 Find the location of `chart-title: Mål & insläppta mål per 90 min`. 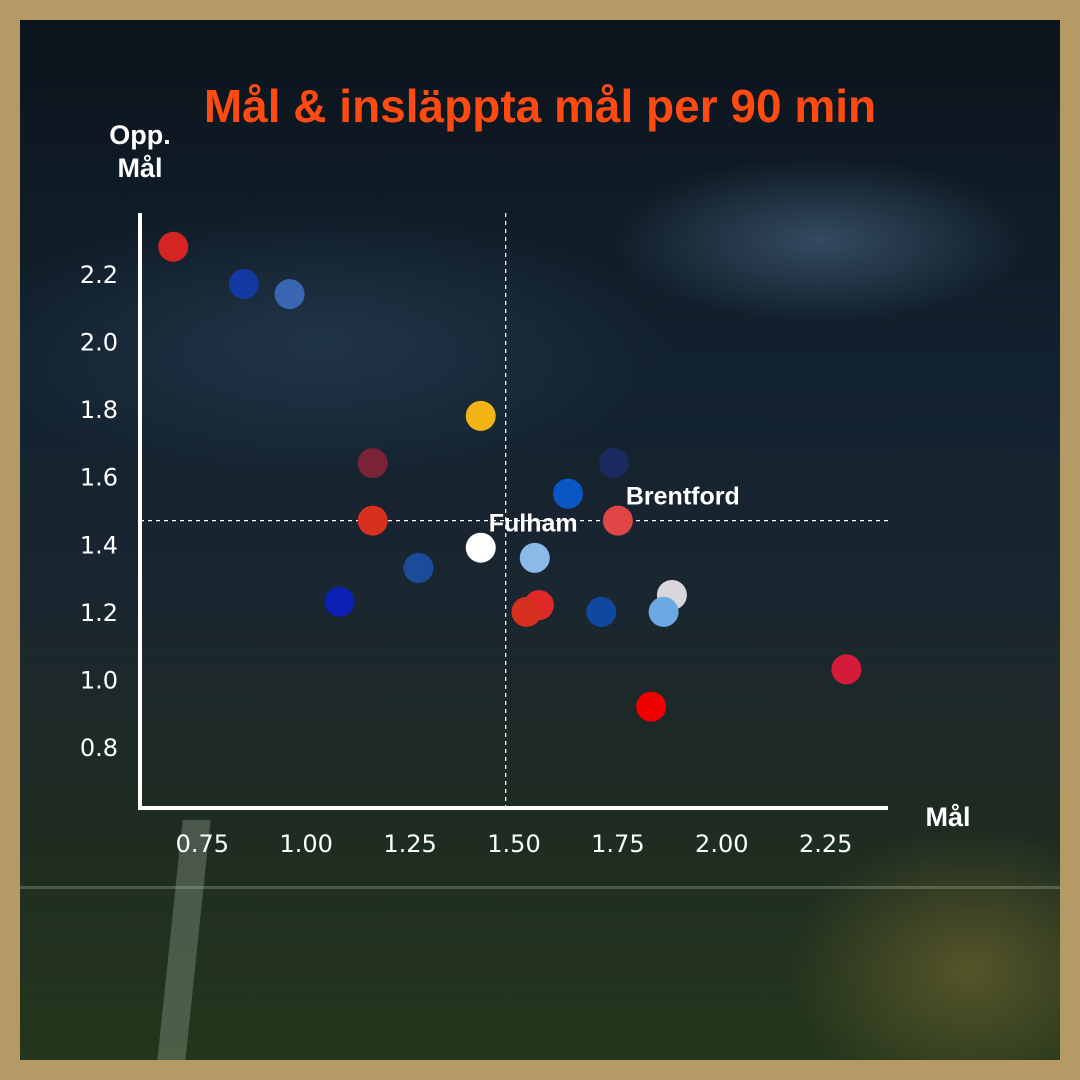

chart-title: Mål & insläppta mål per 90 min is located at coordinates (540, 106).